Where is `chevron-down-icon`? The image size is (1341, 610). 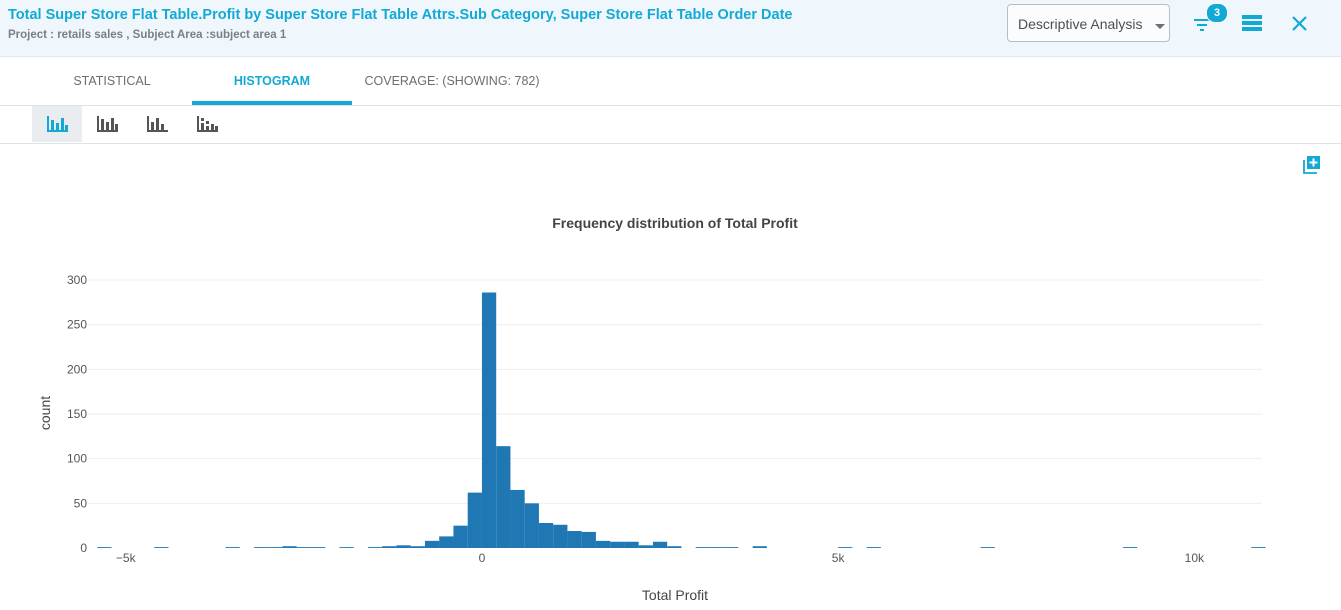 chevron-down-icon is located at coordinates (1160, 26).